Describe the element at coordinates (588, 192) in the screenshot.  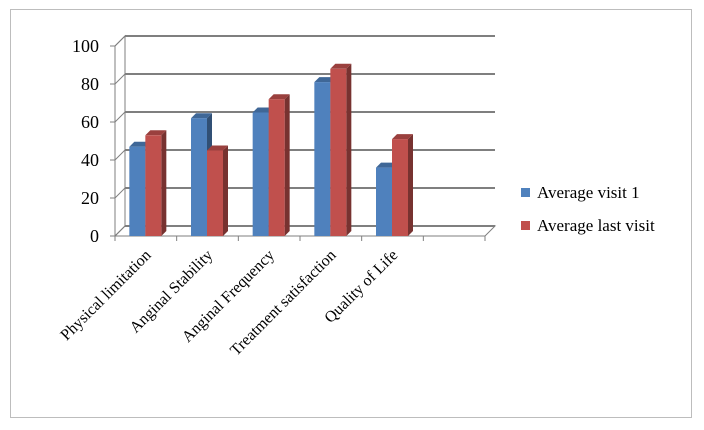
I see `legend-label: Average visit 1` at that location.